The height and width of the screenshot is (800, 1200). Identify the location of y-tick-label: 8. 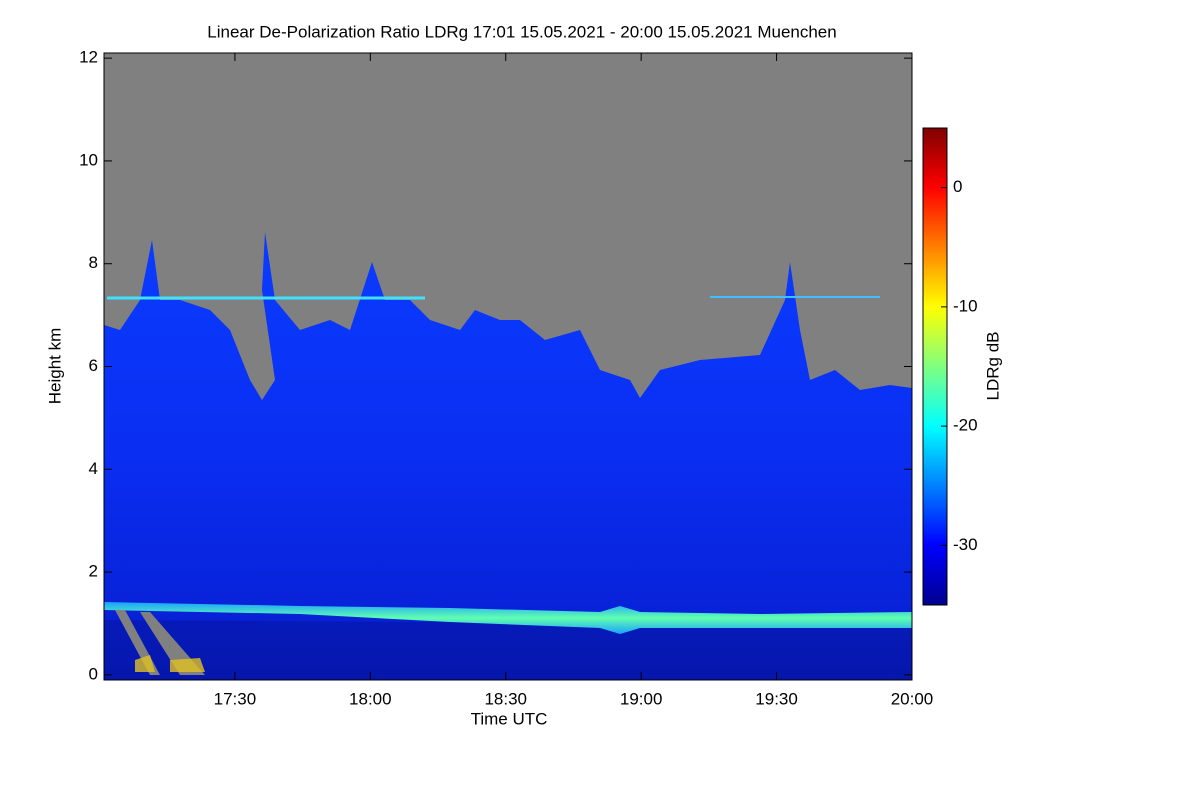
(93, 262).